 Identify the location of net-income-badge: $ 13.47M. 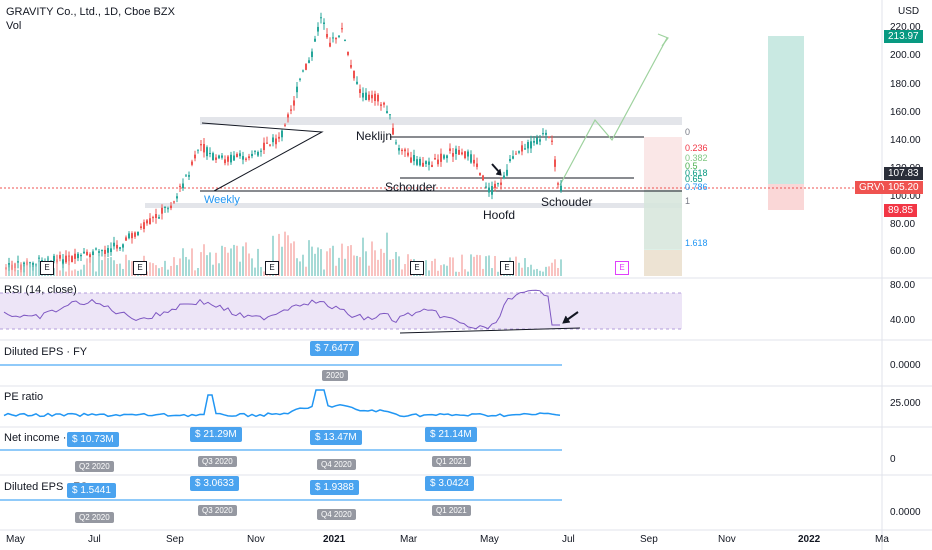
(336, 437).